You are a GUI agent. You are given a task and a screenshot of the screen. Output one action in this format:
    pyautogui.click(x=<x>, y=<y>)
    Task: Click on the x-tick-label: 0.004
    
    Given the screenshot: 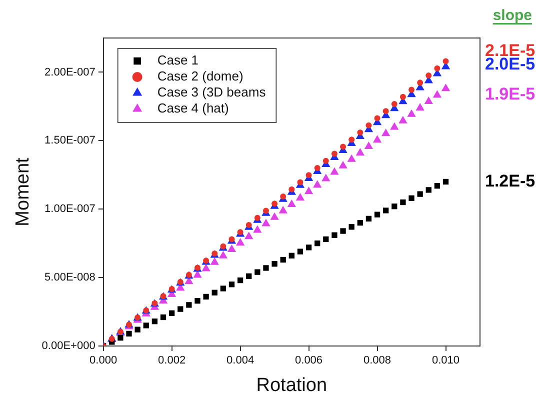 What is the action you would take?
    pyautogui.click(x=240, y=360)
    